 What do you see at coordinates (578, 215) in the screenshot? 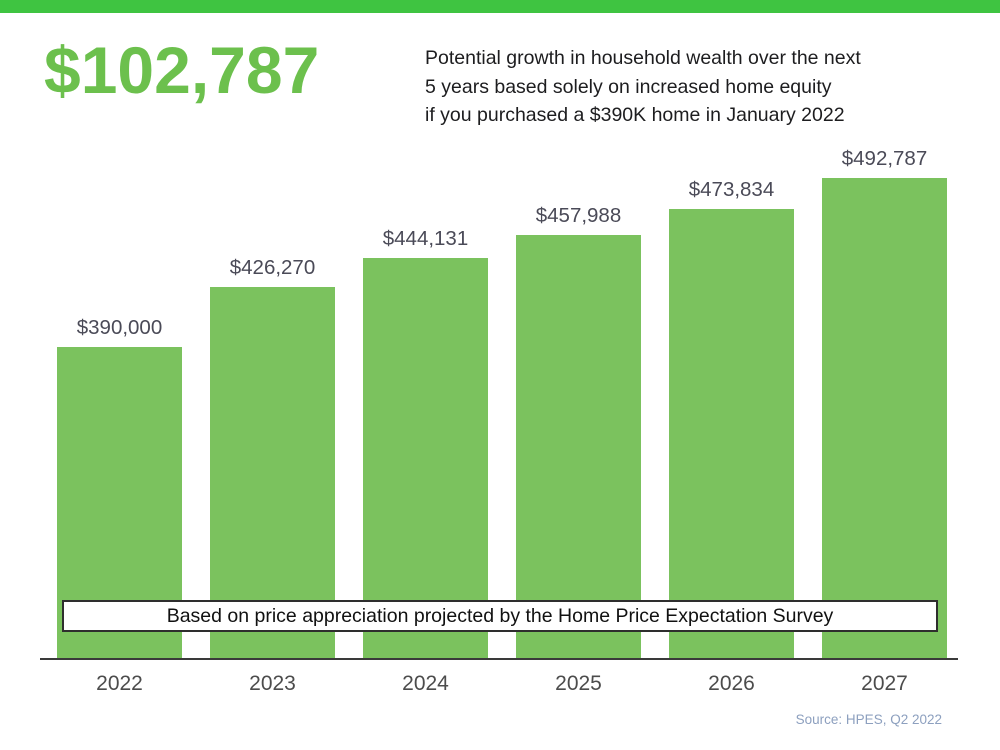
I see `bar-value-label: $457,988` at bounding box center [578, 215].